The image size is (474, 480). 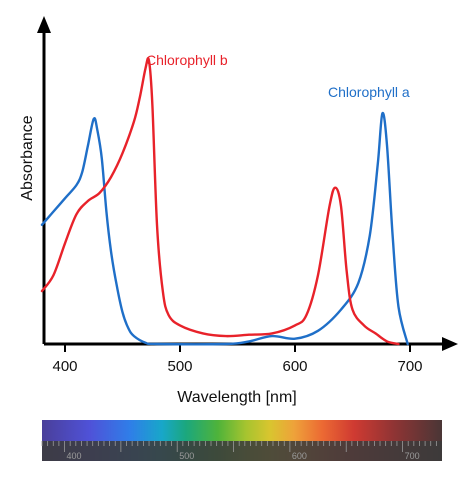 What do you see at coordinates (27, 157) in the screenshot?
I see `y-axis-title: Absorbance` at bounding box center [27, 157].